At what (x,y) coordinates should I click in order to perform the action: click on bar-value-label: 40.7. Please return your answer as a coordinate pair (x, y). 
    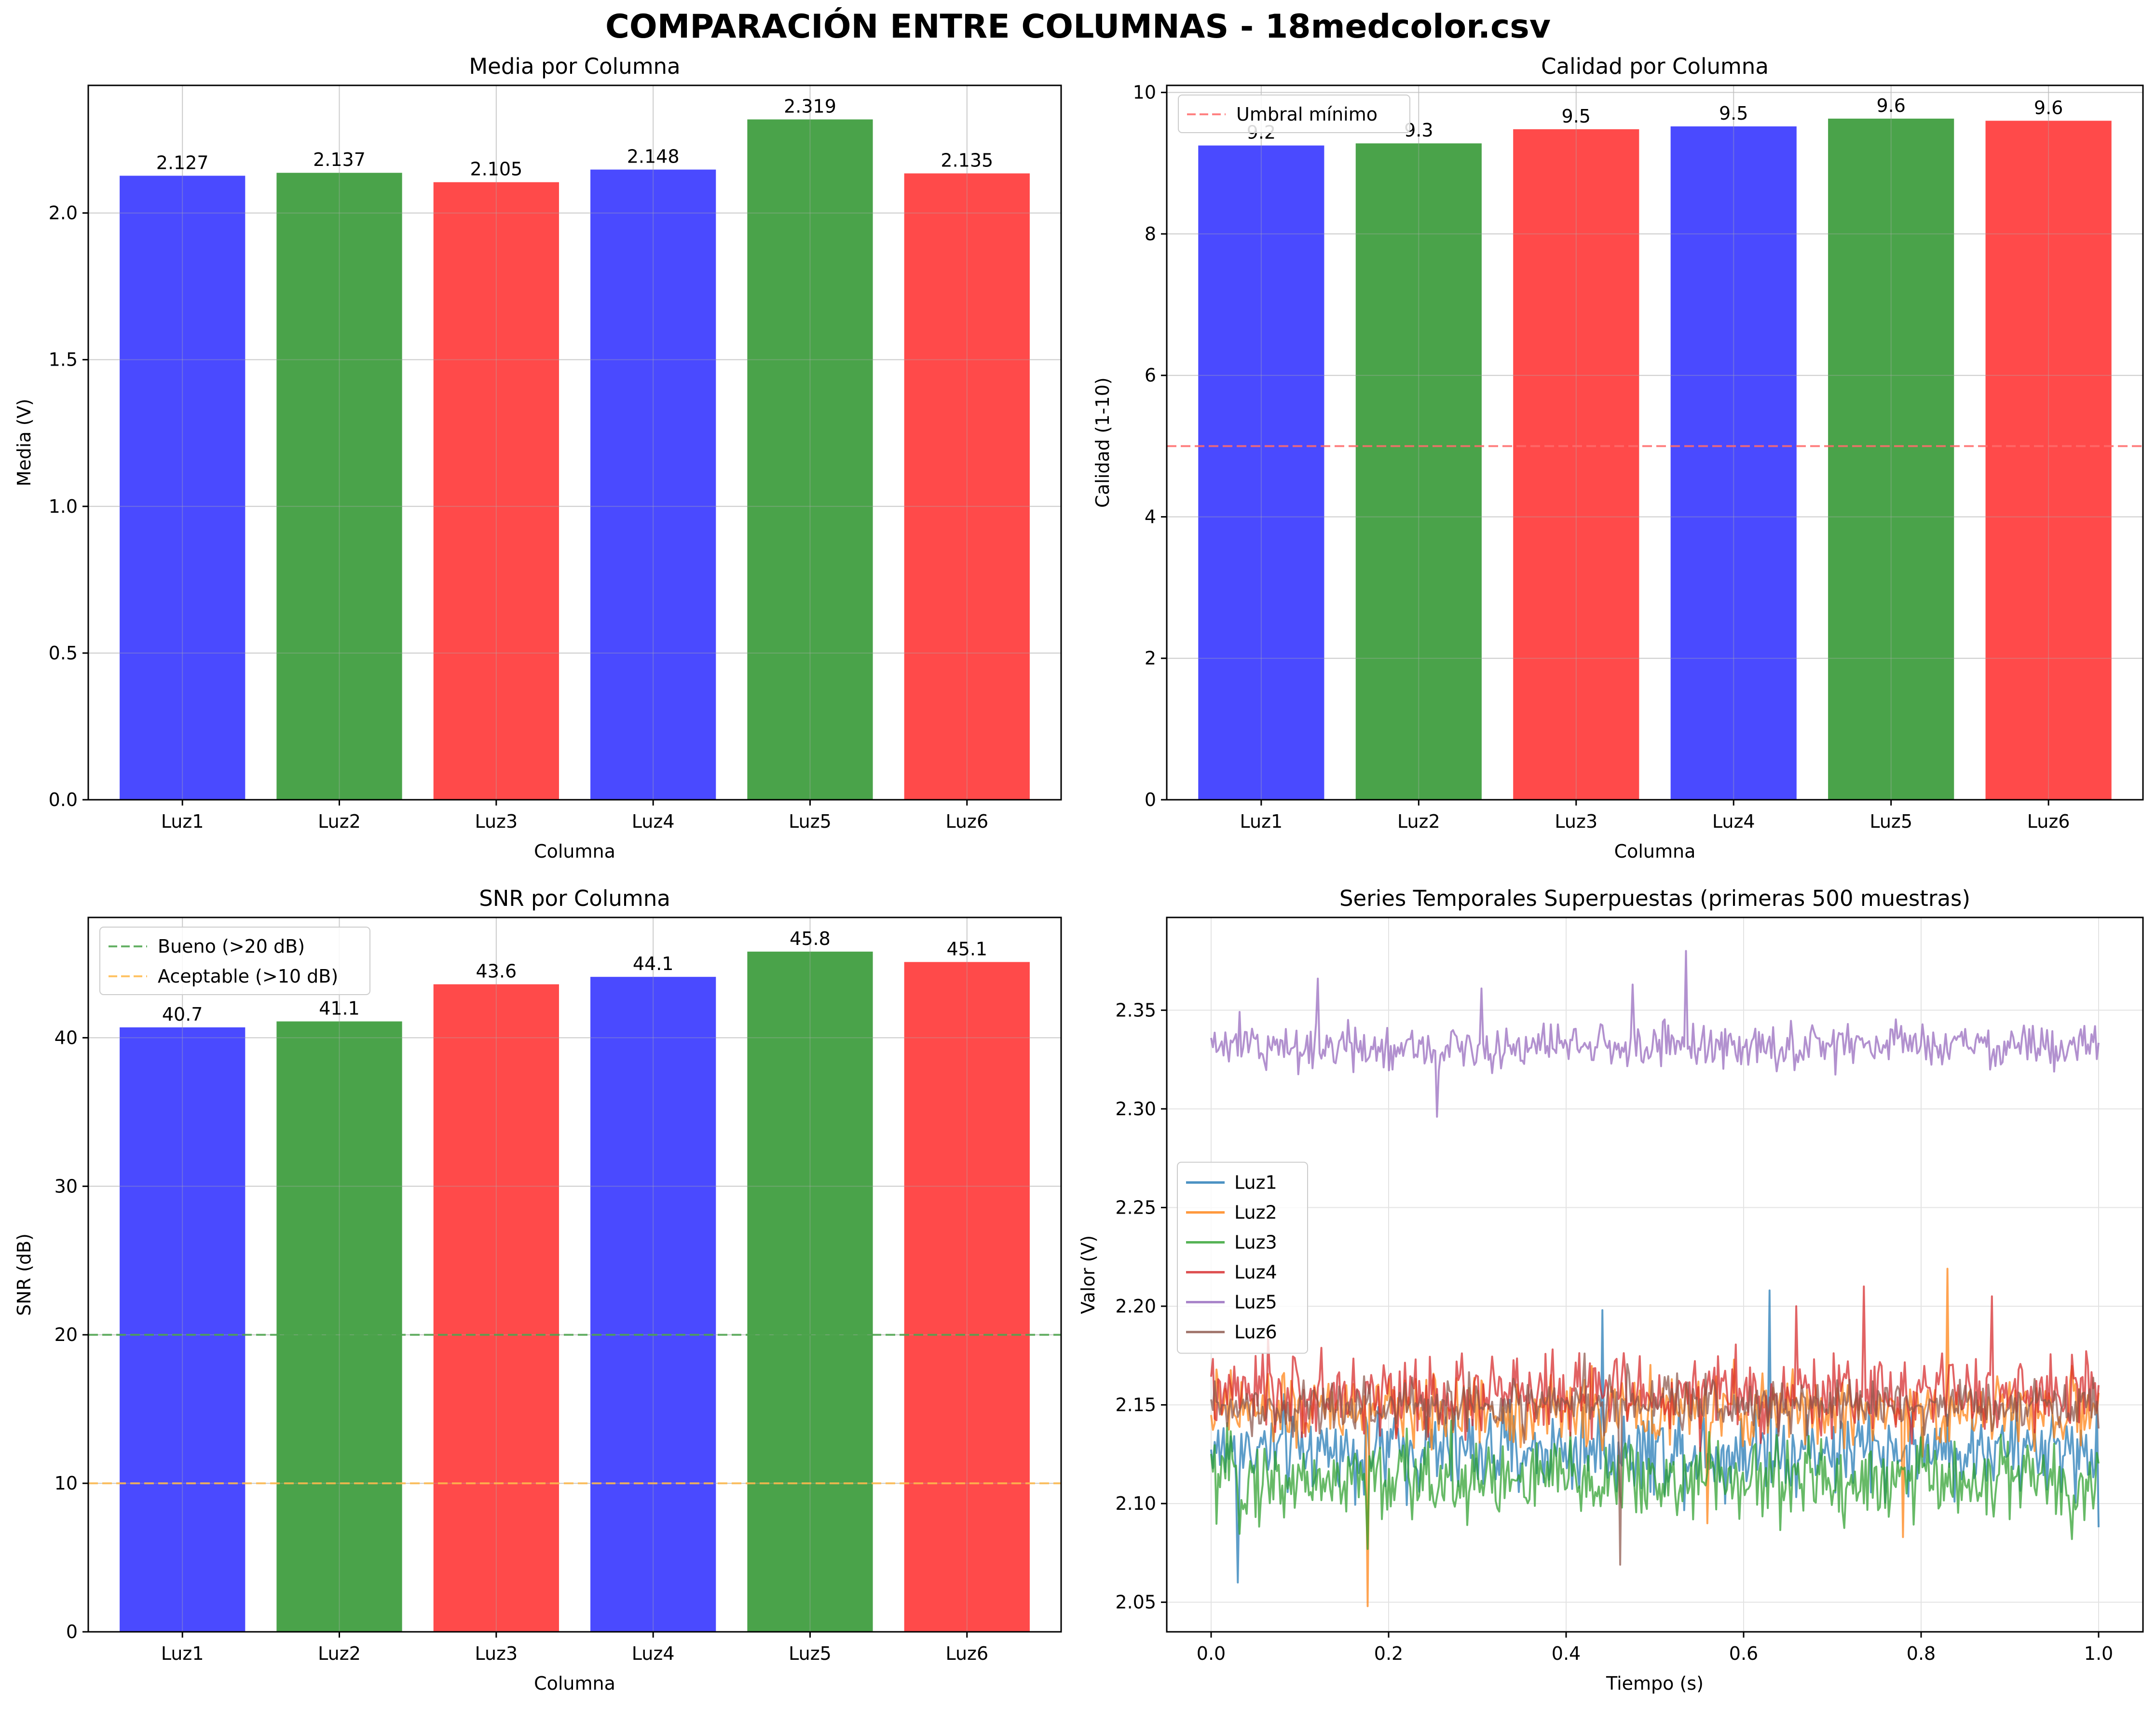
    Looking at the image, I should click on (182, 1014).